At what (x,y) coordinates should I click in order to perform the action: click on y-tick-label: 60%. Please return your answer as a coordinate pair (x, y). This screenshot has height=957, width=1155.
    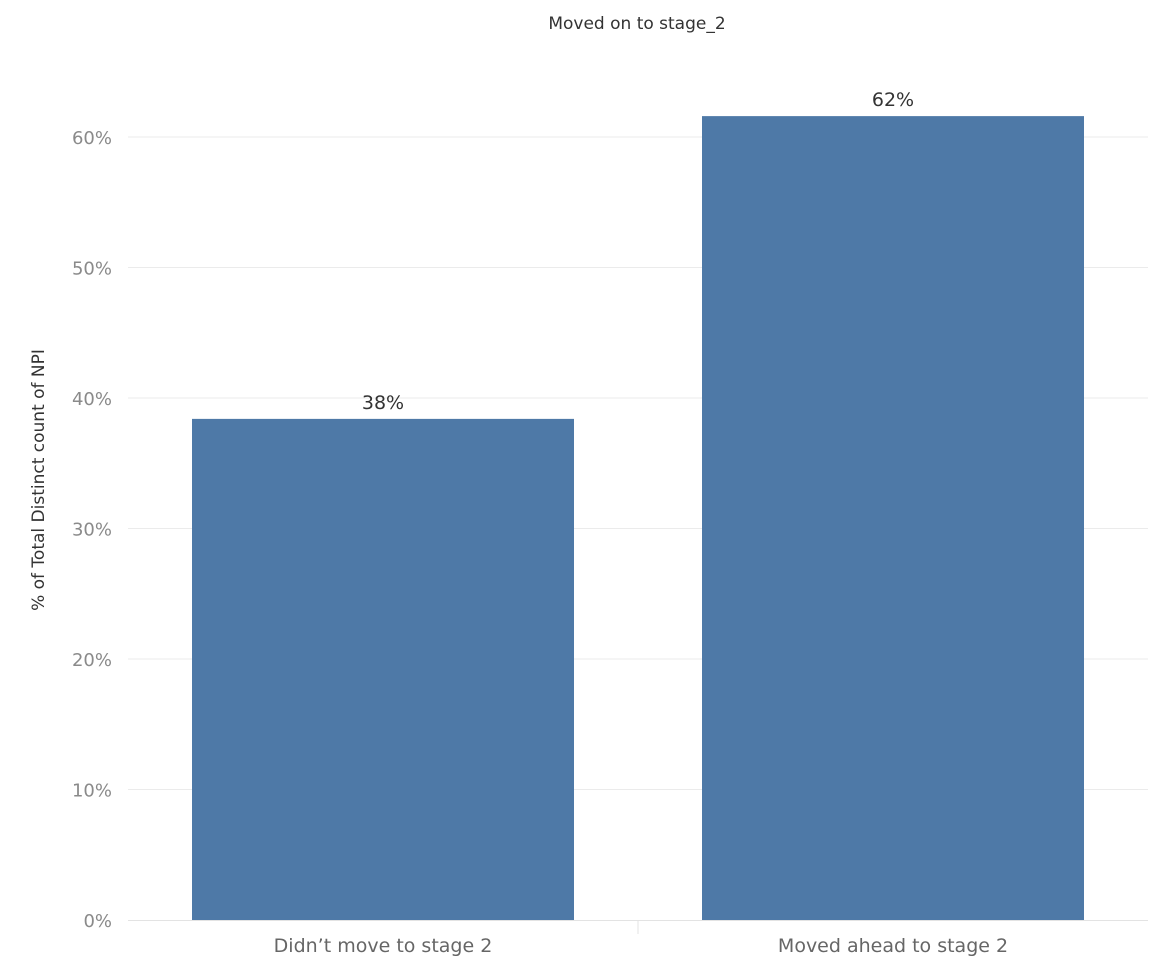
    Looking at the image, I should click on (92, 138).